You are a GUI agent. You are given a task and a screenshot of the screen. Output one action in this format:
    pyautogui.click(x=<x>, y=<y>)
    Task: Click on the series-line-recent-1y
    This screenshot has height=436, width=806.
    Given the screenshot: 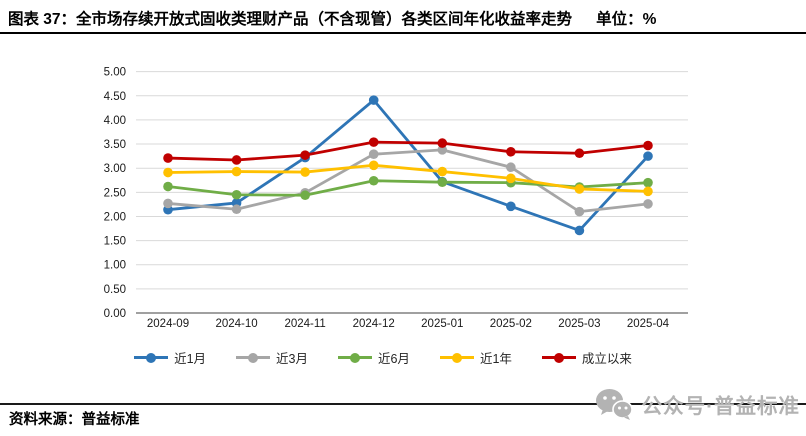 What is the action you would take?
    pyautogui.click(x=408, y=178)
    